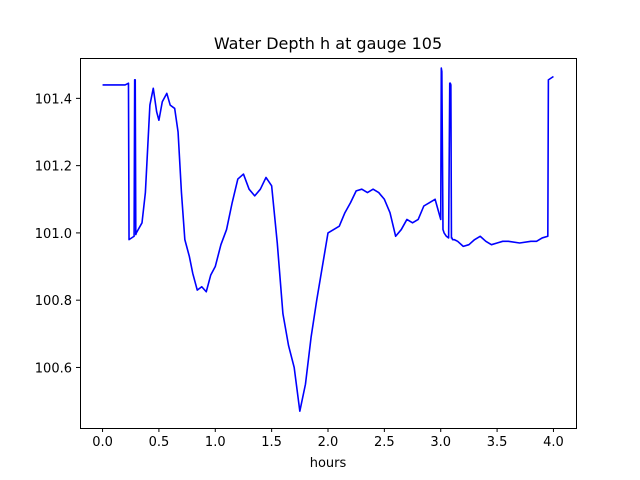  I want to click on y-tick-label: 101.2, so click(53, 167).